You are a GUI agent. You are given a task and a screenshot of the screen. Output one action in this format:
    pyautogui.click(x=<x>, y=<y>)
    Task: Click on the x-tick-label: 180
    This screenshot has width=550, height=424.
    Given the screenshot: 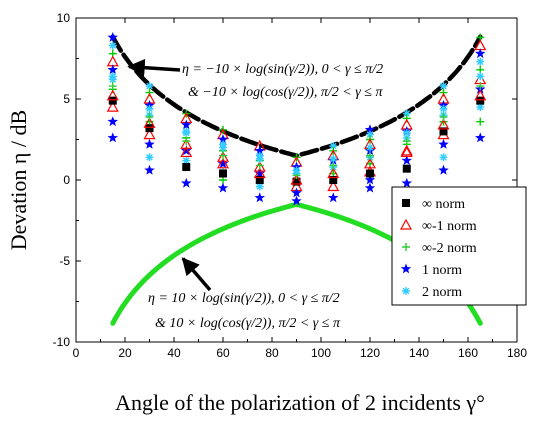 What is the action you would take?
    pyautogui.click(x=517, y=353)
    